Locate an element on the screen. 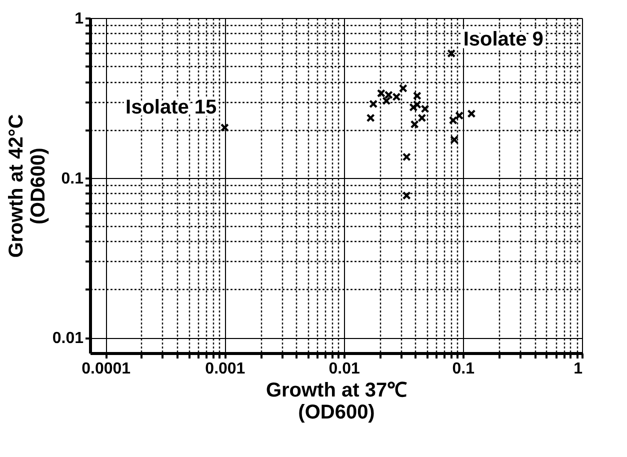  x-tick-label: 0.0001 is located at coordinates (106, 369).